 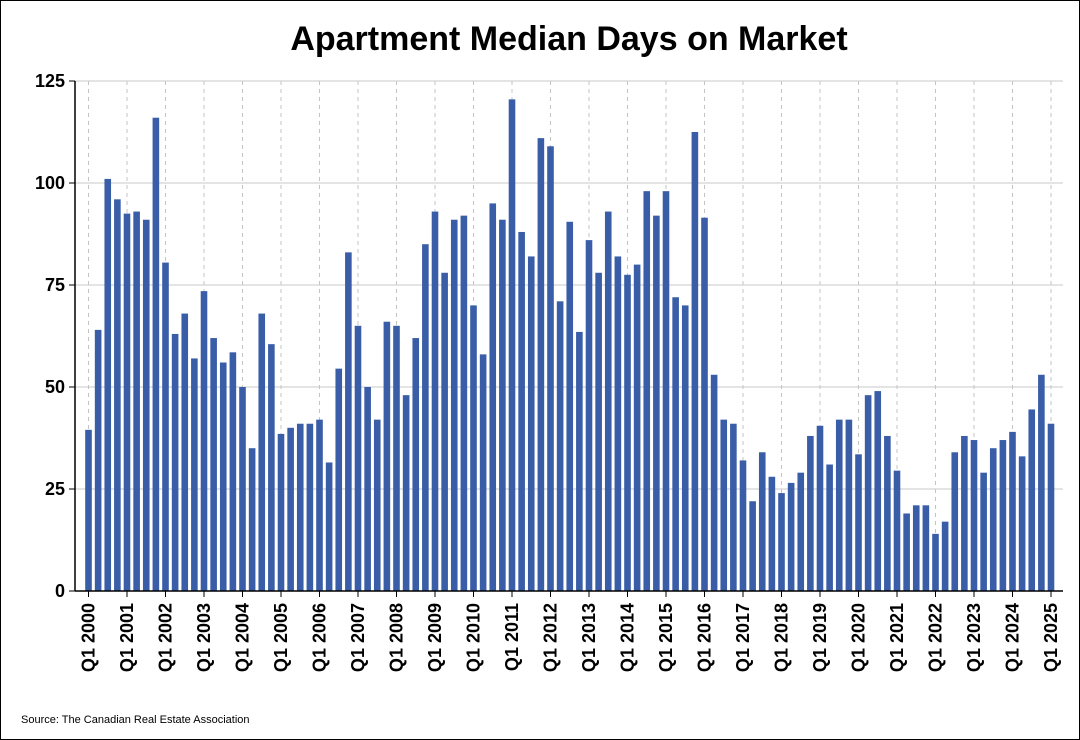 What do you see at coordinates (50, 336) in the screenshot?
I see `y-axis-tick-labels: 0 25 50 75 100 125` at bounding box center [50, 336].